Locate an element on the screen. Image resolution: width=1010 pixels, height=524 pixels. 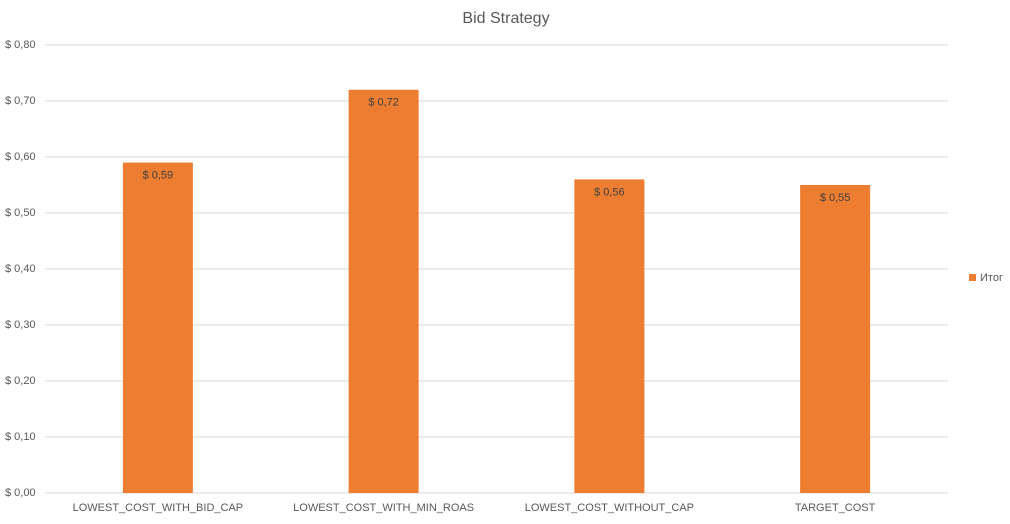
x-tick-label: LOWEST_COST_WITH_MIN_ROAS is located at coordinates (383, 508).